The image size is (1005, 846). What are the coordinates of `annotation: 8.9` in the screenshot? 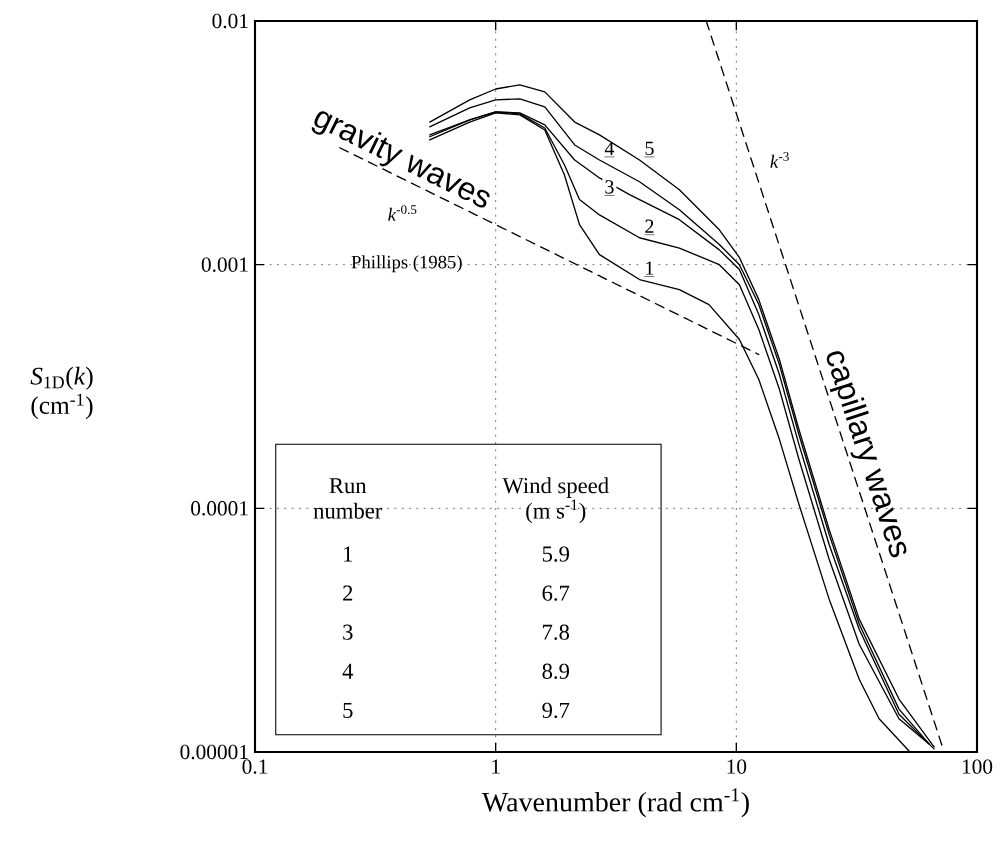 It's located at (555, 671).